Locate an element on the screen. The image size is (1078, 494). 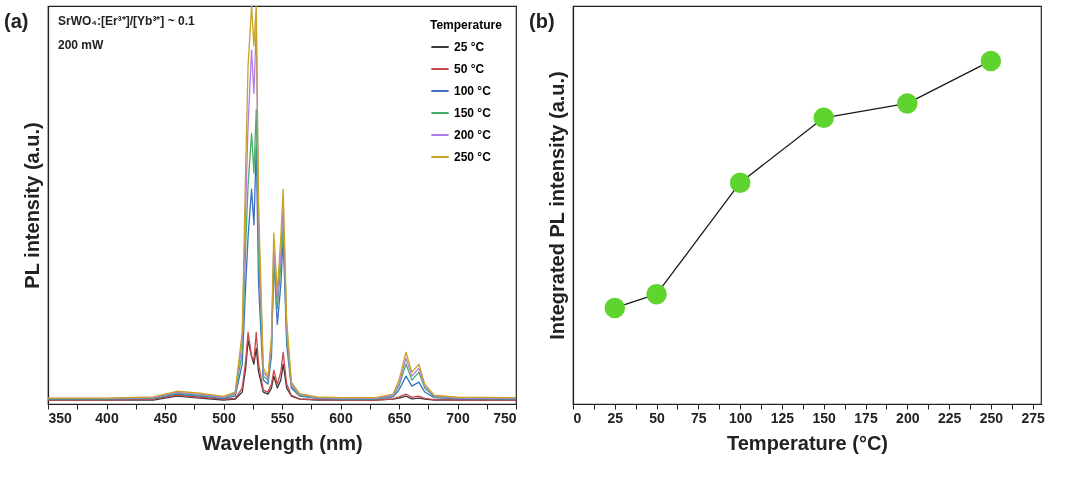
x-tick-label: 125 is located at coordinates (782, 417).